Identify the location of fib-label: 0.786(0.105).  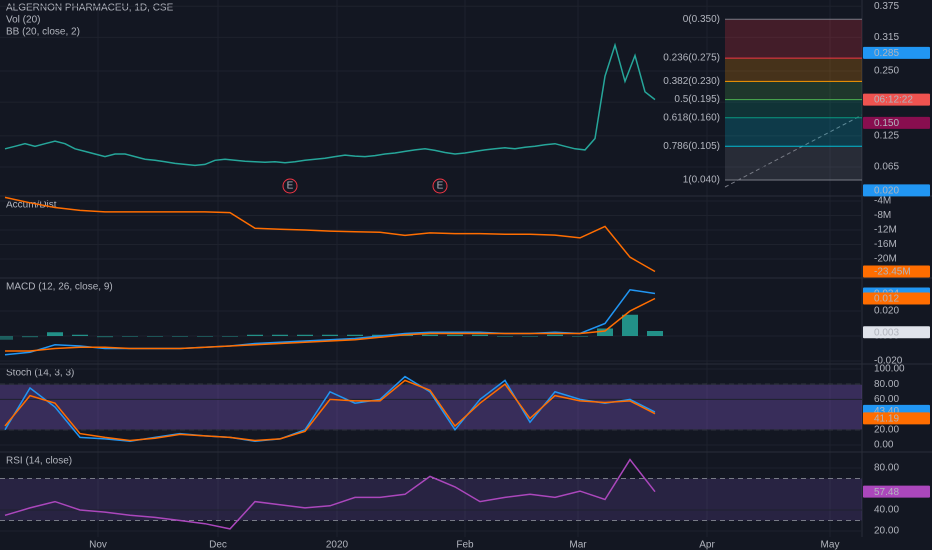
(691, 146).